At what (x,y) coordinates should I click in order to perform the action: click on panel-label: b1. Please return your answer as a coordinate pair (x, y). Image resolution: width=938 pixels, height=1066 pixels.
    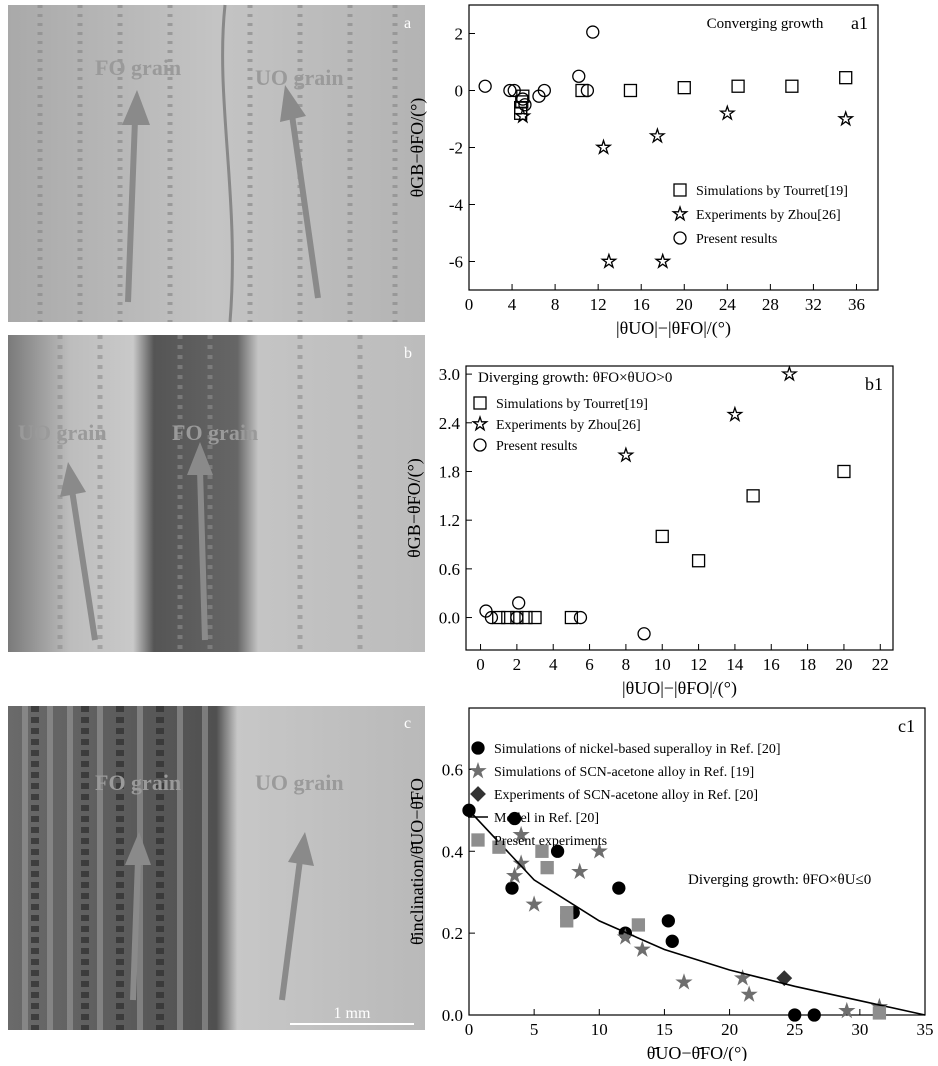
    Looking at the image, I should click on (874, 384).